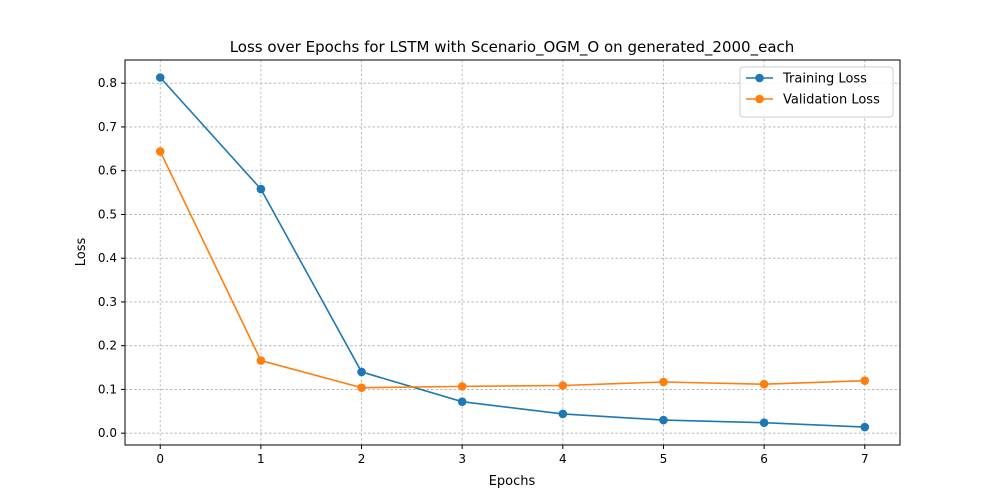 The height and width of the screenshot is (500, 1000). What do you see at coordinates (563, 459) in the screenshot?
I see `x-tick-label: 4` at bounding box center [563, 459].